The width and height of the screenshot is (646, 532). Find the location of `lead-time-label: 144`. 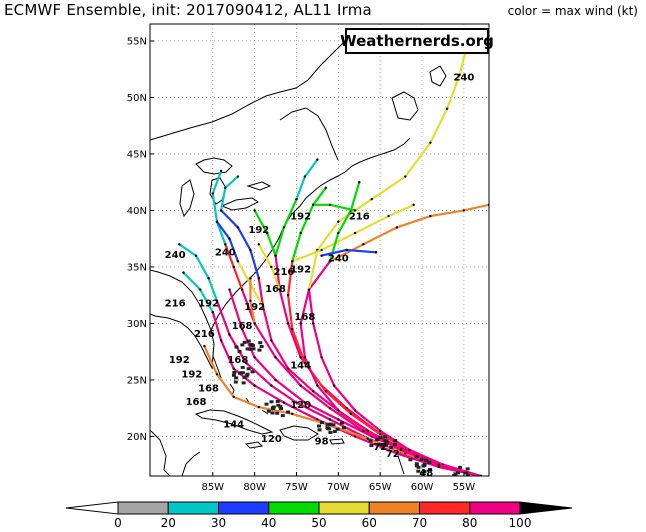

lead-time-label: 144 is located at coordinates (233, 424).